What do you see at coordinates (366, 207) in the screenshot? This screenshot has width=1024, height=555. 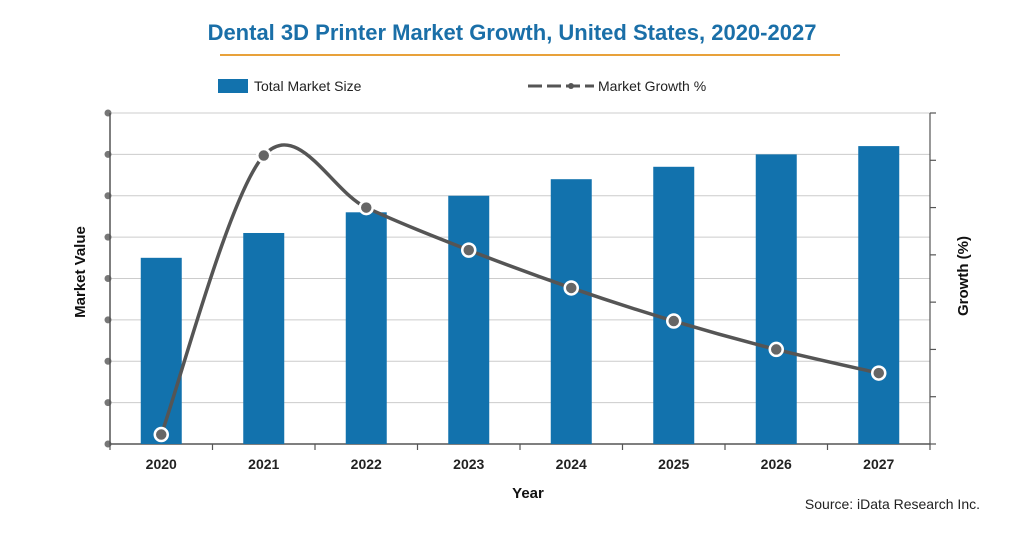 I see `growth-point-2022` at bounding box center [366, 207].